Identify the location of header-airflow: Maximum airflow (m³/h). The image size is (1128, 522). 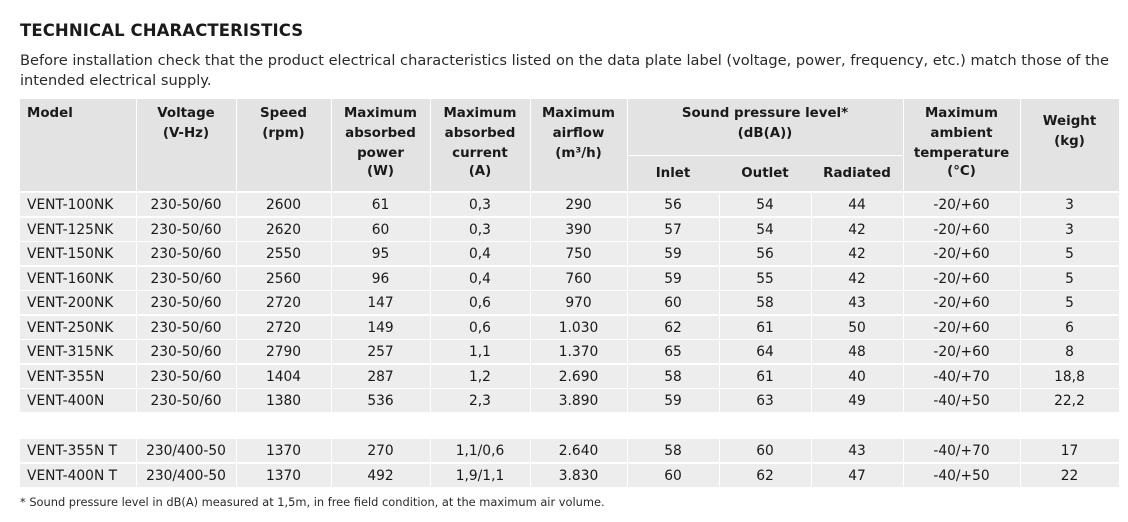
(578, 133).